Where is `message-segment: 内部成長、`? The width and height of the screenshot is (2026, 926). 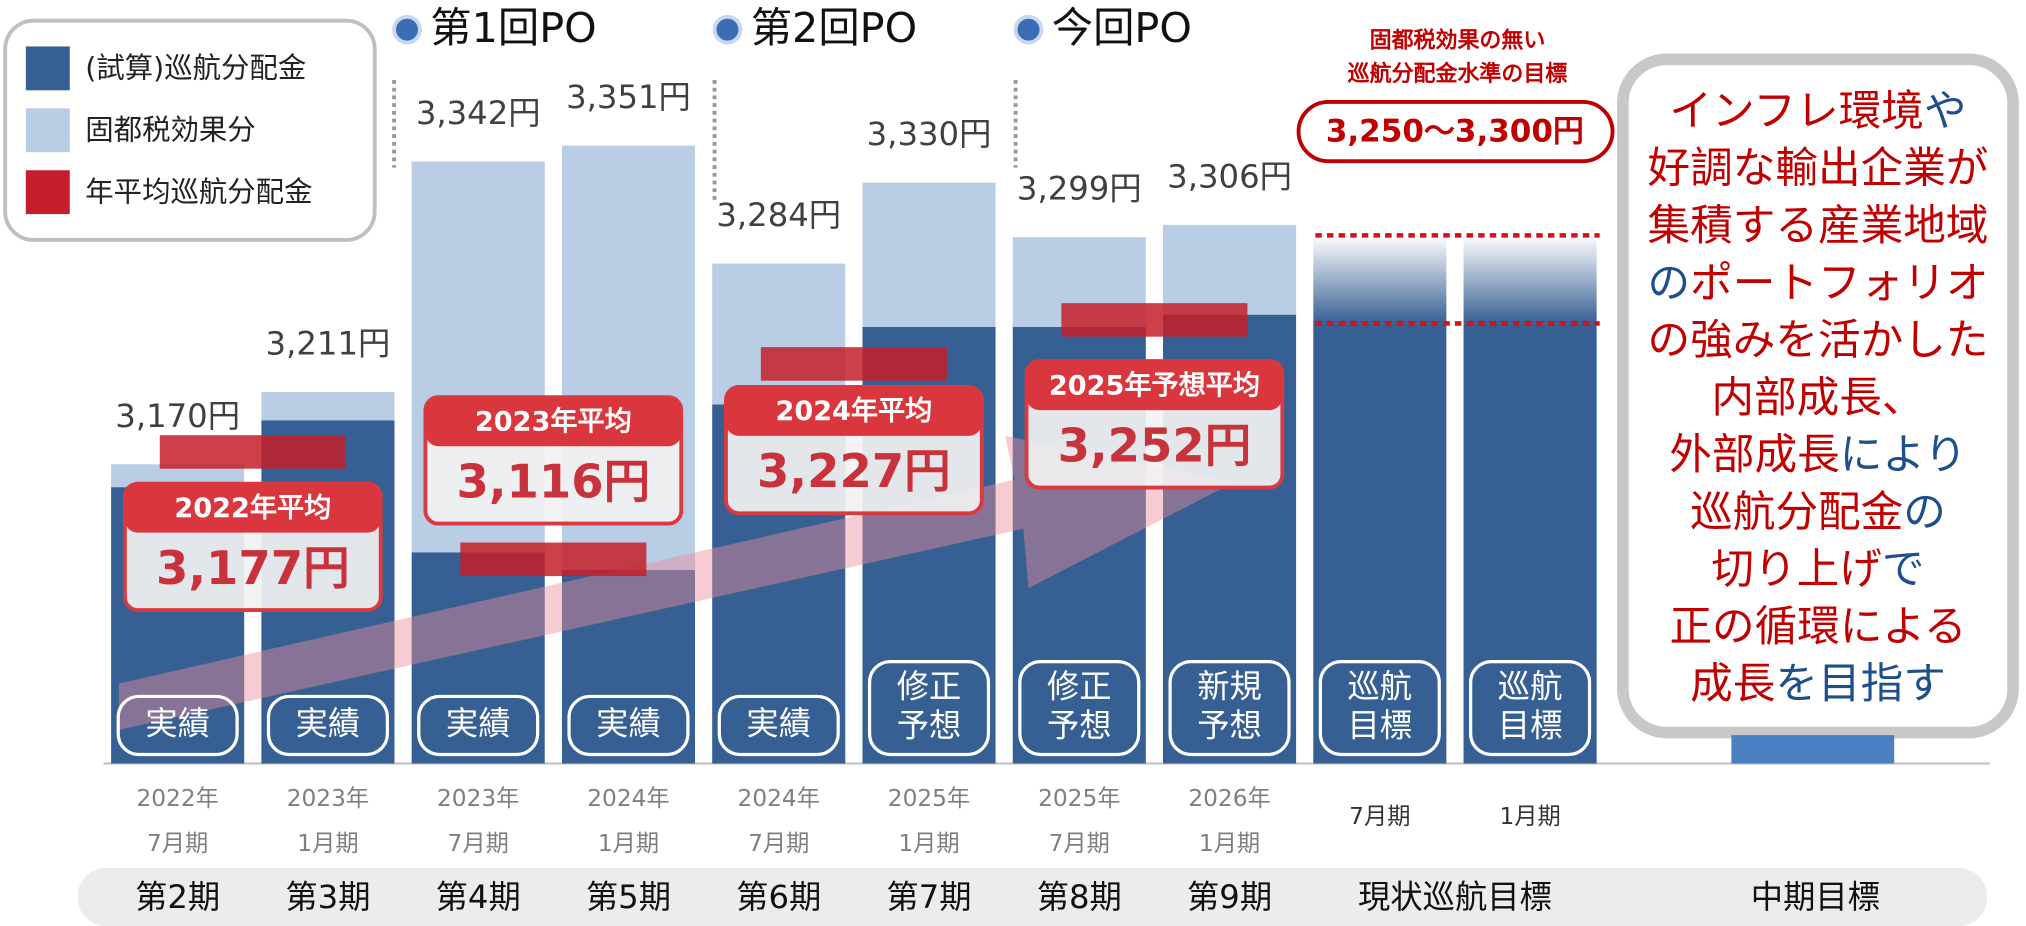 message-segment: 内部成長、 is located at coordinates (1817, 397).